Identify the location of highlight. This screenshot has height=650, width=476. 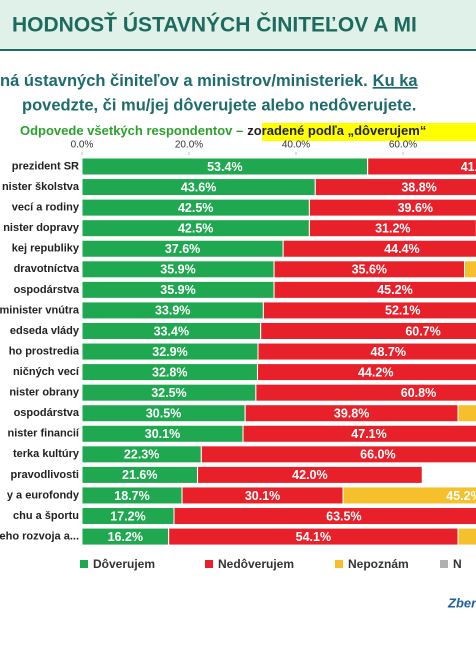
(369, 132).